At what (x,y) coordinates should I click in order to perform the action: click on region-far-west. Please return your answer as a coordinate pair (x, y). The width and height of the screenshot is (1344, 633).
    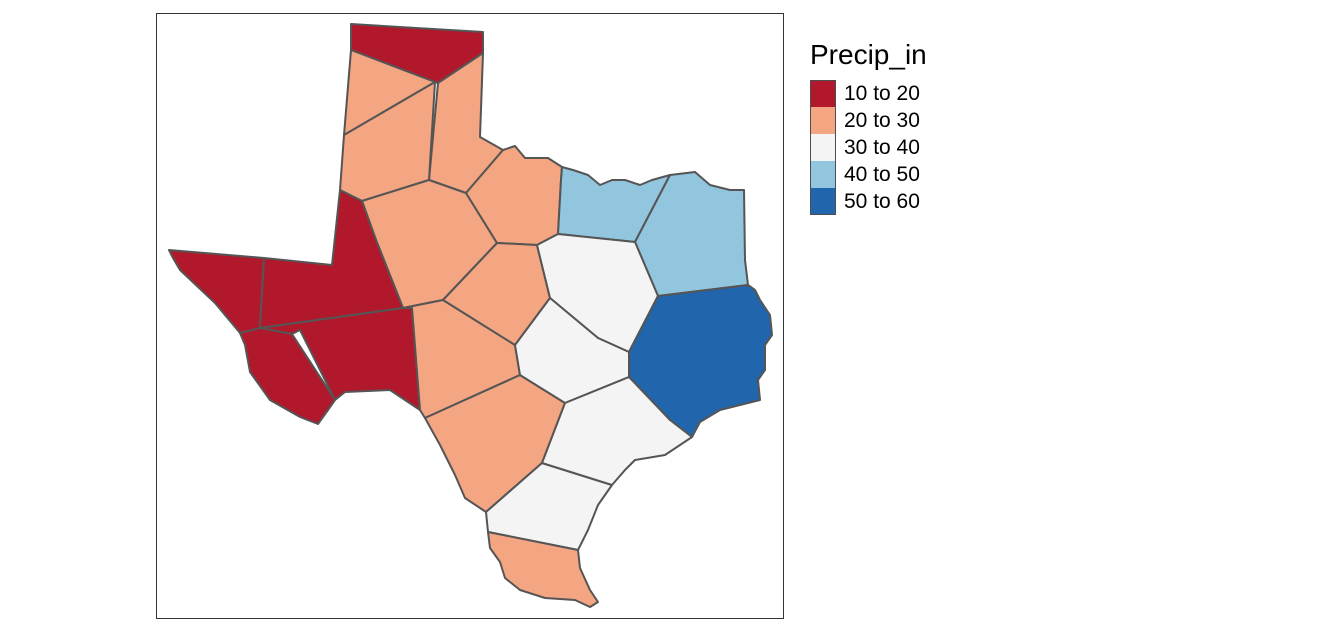
    Looking at the image, I should click on (216, 291).